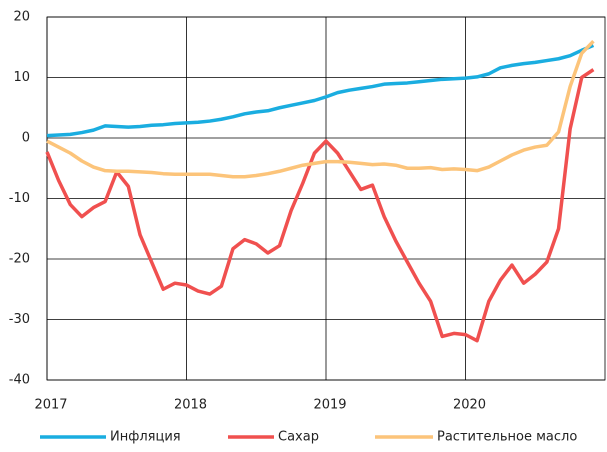  What do you see at coordinates (190, 405) in the screenshot?
I see `x-tick-label: 2018` at bounding box center [190, 405].